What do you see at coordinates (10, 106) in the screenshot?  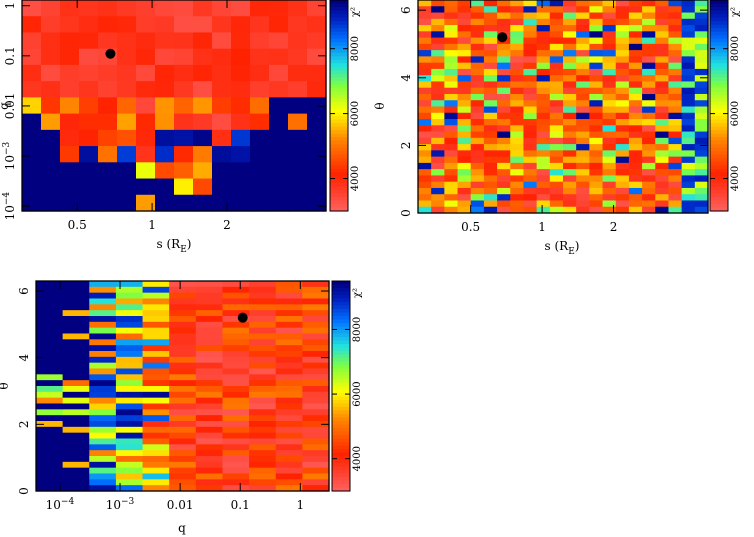 I see `y-tick-label: 0.01` at bounding box center [10, 106].